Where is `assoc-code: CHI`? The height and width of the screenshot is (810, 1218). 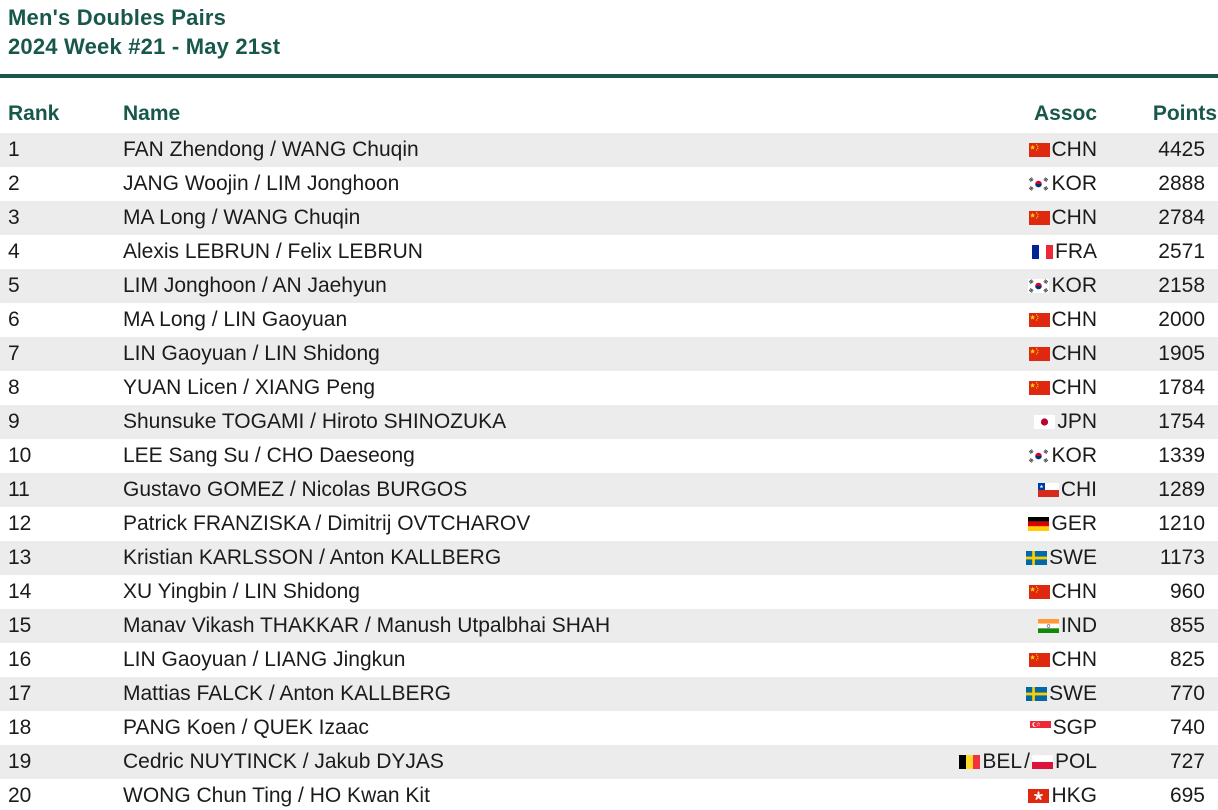 assoc-code: CHI is located at coordinates (1078, 489).